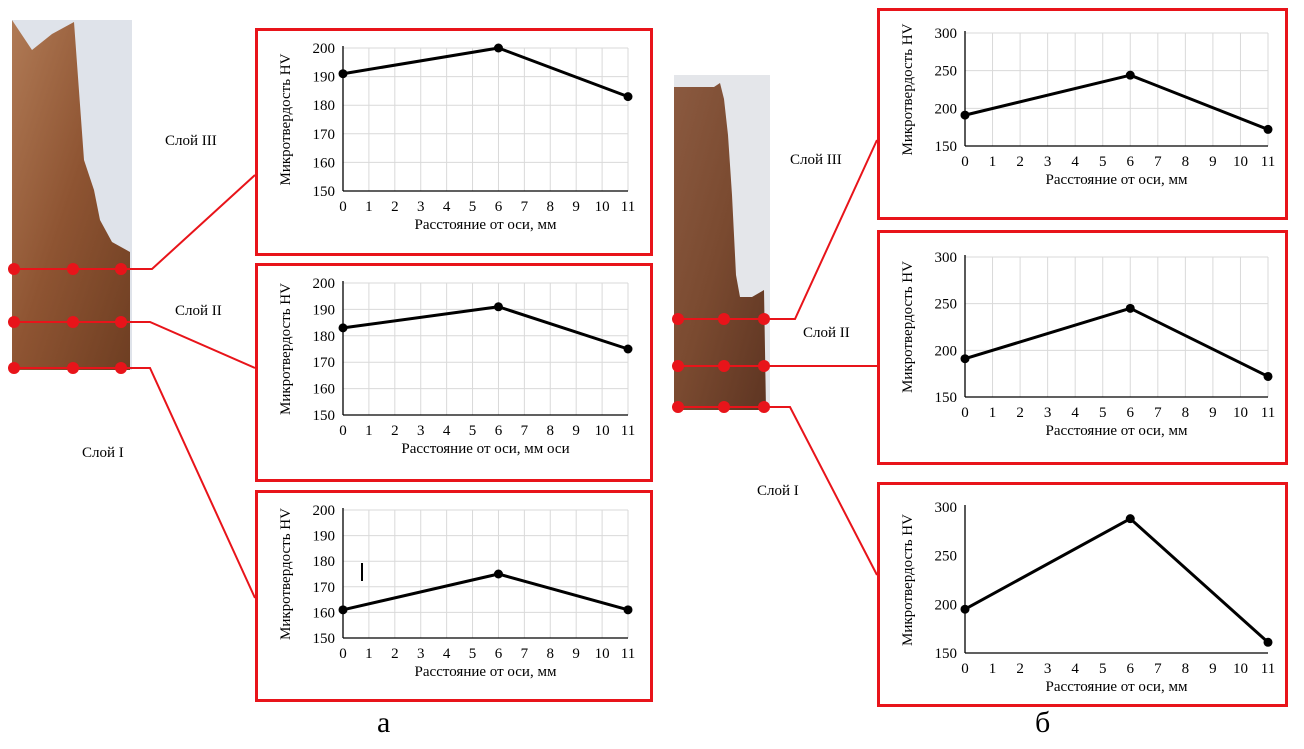  What do you see at coordinates (485, 449) in the screenshot?
I see `x-axis-title: Расстояние от оси, мм оси` at bounding box center [485, 449].